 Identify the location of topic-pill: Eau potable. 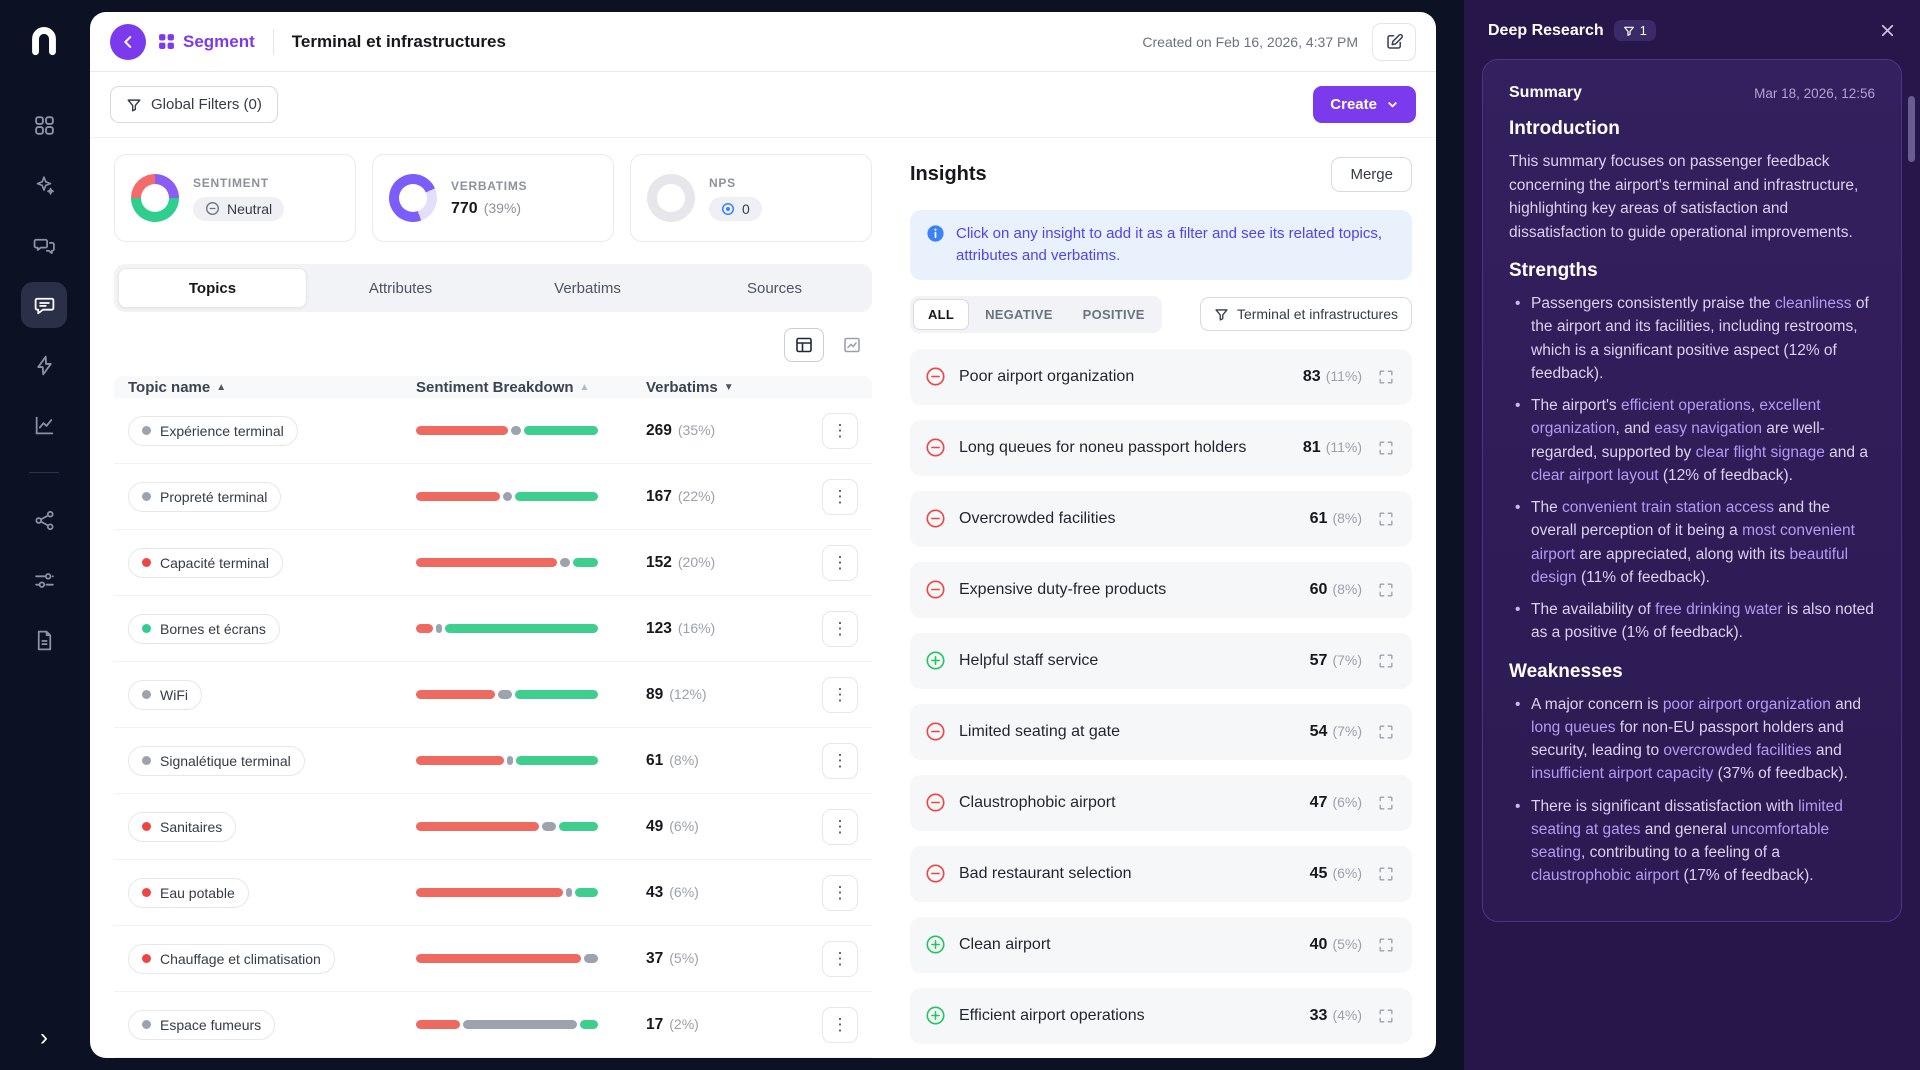
(188, 892).